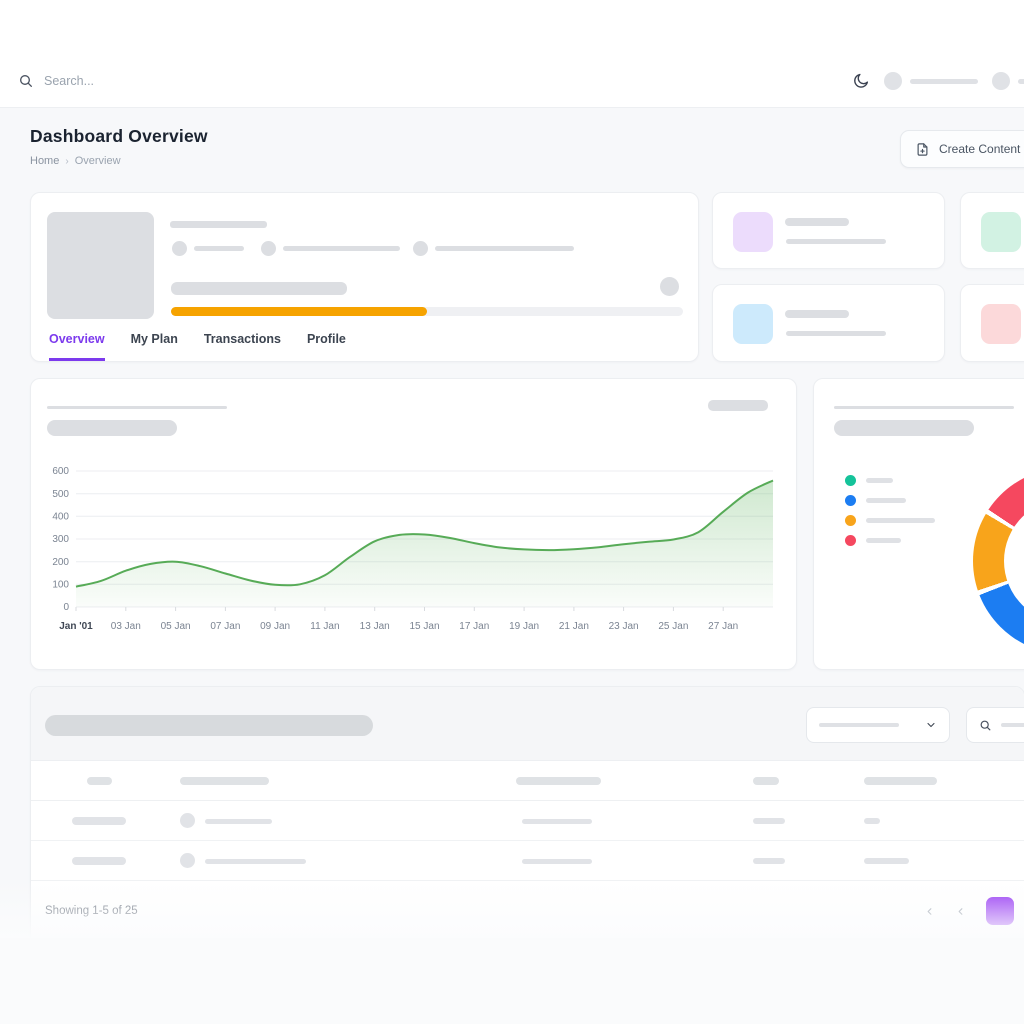  Describe the element at coordinates (574, 626) in the screenshot. I see `svg-text: 21 Jan` at that location.